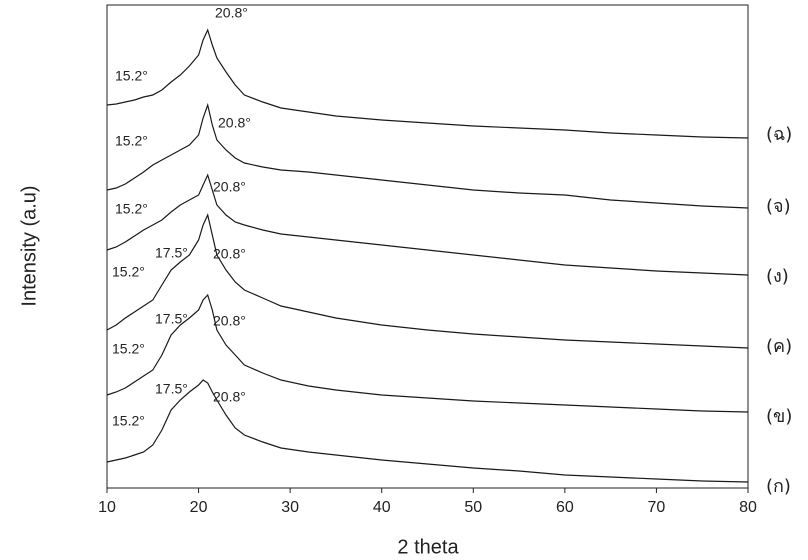 This screenshot has width=808, height=560. I want to click on series-label: (จ), so click(778, 206).